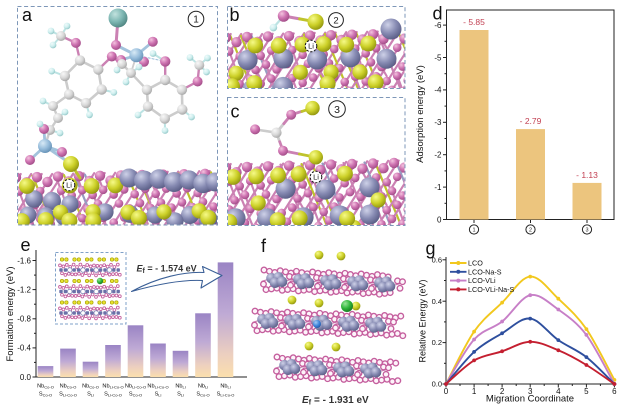 The image size is (640, 417). Describe the element at coordinates (491, 289) in the screenshot. I see `svg-text: LCO-VLi-Na-S` at that location.